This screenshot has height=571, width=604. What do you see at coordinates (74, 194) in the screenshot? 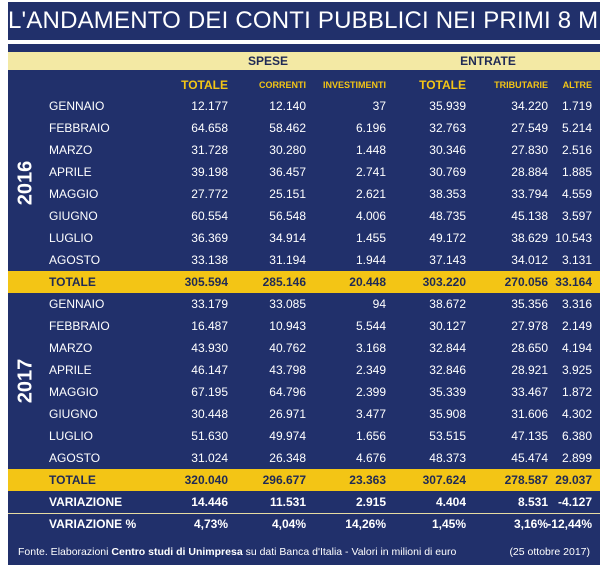
I see `row-label: MAGGIO` at bounding box center [74, 194].